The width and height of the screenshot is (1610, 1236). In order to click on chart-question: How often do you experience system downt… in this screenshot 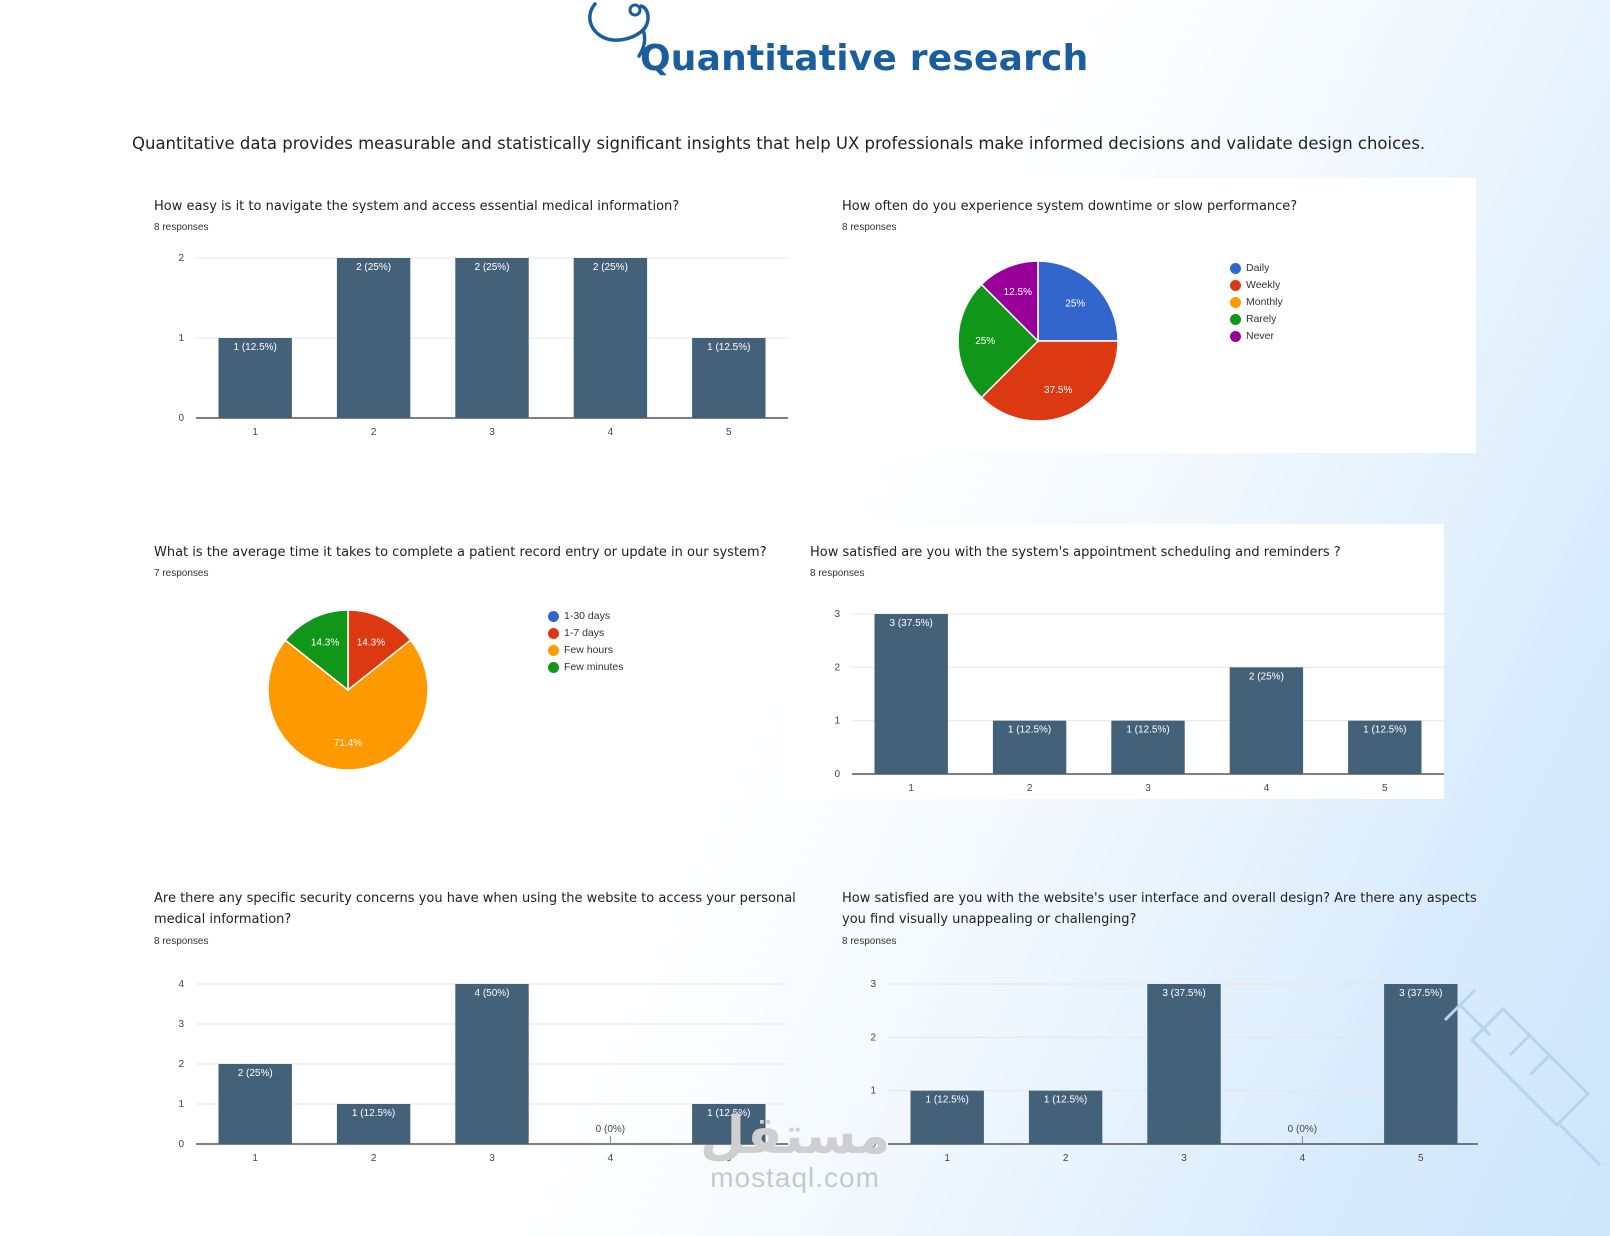, I will do `click(1070, 206)`.